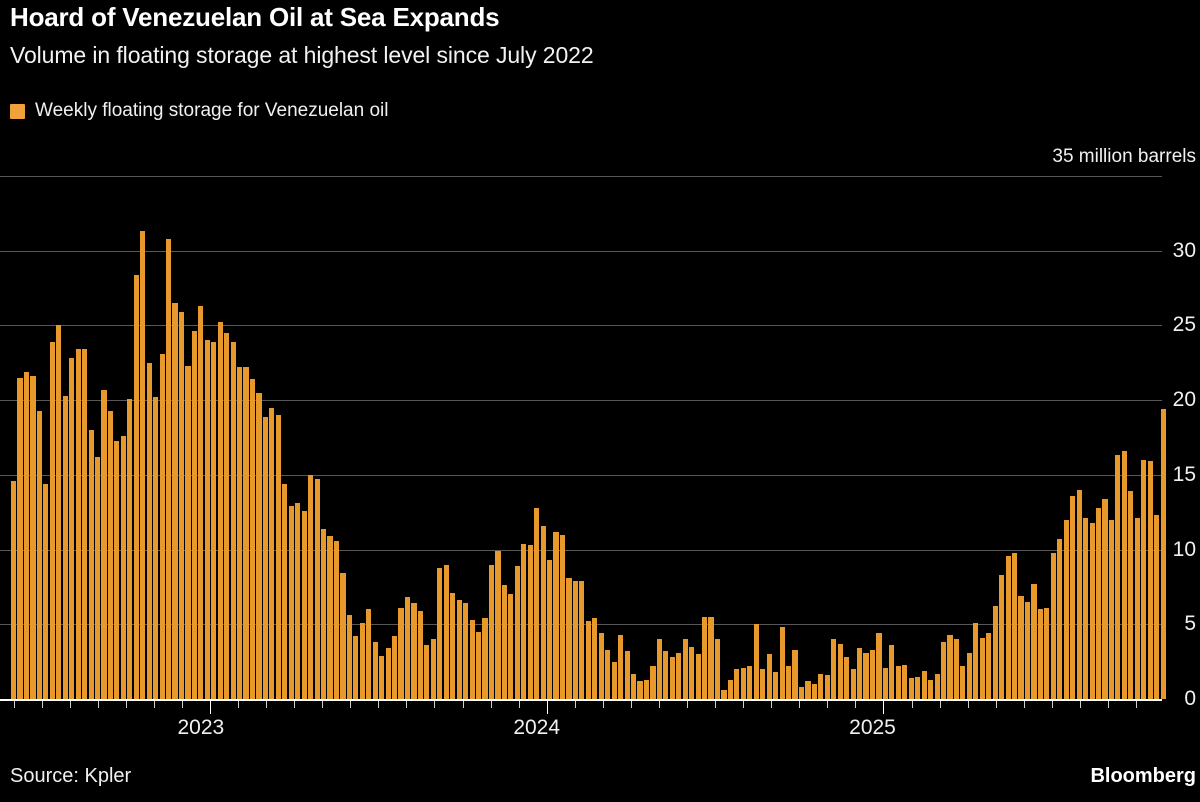 This screenshot has width=1200, height=802. Describe the element at coordinates (537, 727) in the screenshot. I see `x-axis-tick-label: 2024` at that location.